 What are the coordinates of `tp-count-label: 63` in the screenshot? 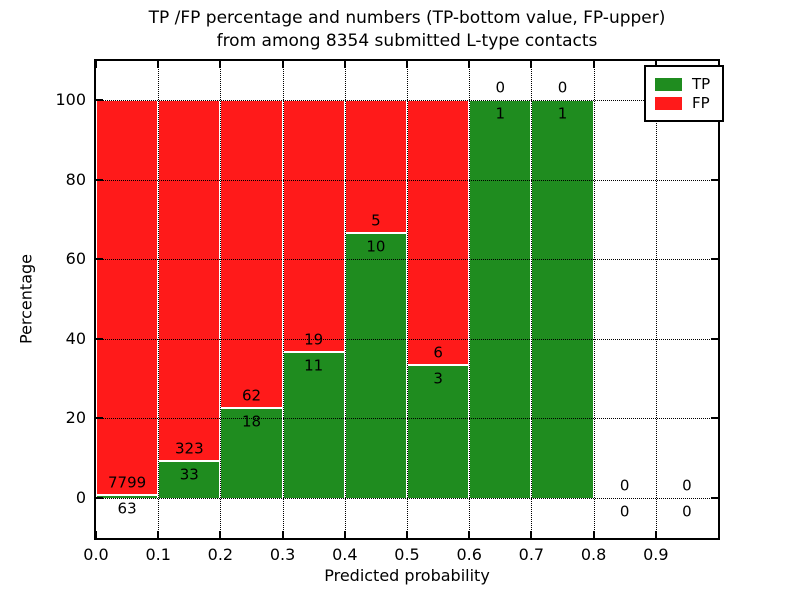 It's located at (127, 508).